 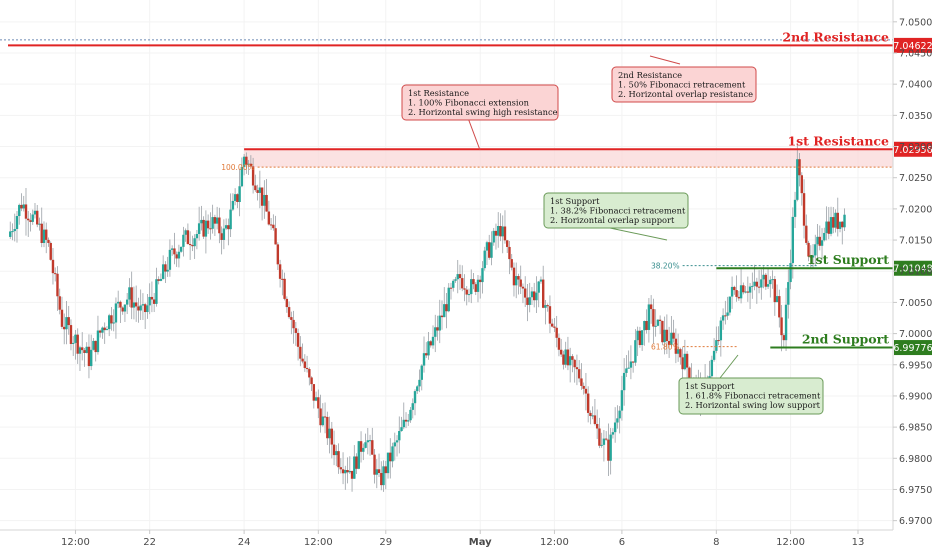 I want to click on fib-label: 100.00%, so click(x=237, y=167).